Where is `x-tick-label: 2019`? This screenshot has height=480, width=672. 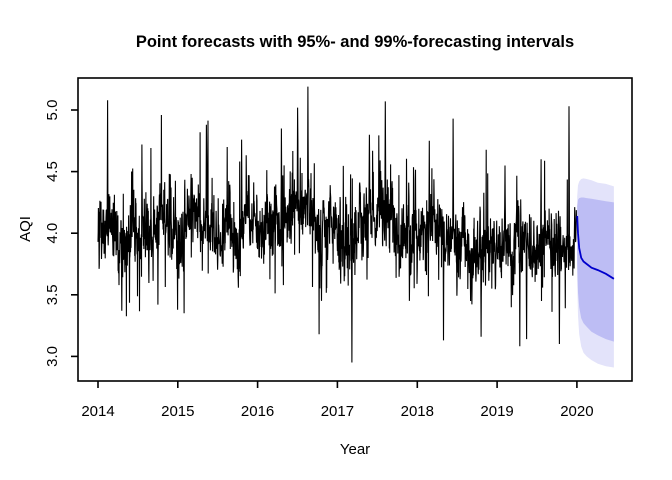
x-tick-label: 2019 is located at coordinates (496, 411).